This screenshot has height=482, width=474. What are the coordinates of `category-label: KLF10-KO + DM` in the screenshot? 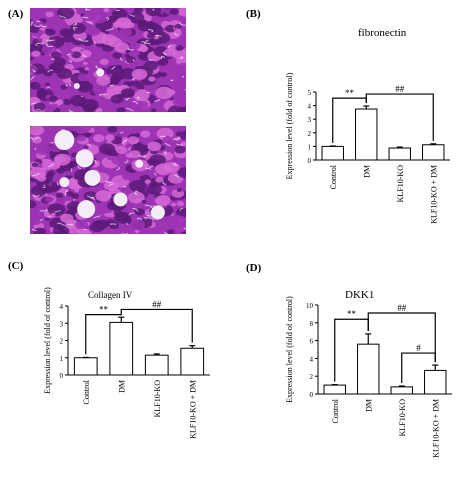 It's located at (192, 409).